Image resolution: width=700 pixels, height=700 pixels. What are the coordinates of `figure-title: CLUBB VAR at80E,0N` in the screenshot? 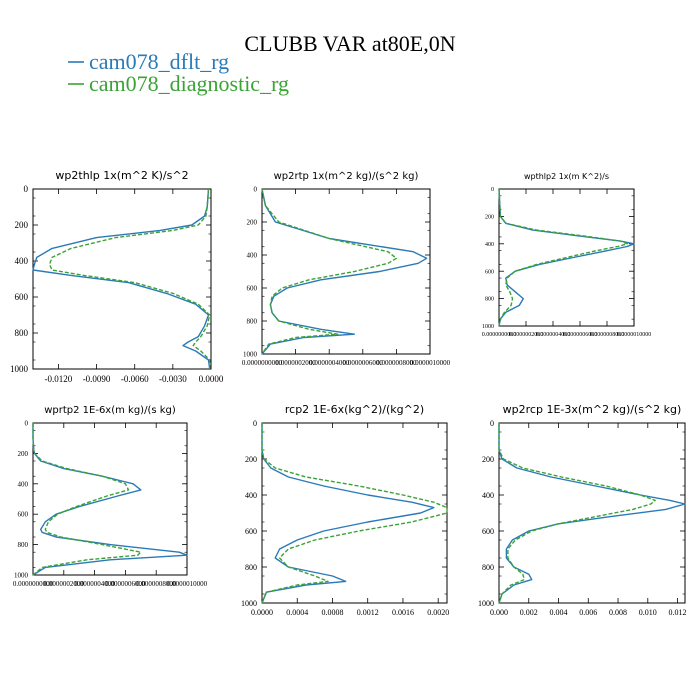 It's located at (349, 43).